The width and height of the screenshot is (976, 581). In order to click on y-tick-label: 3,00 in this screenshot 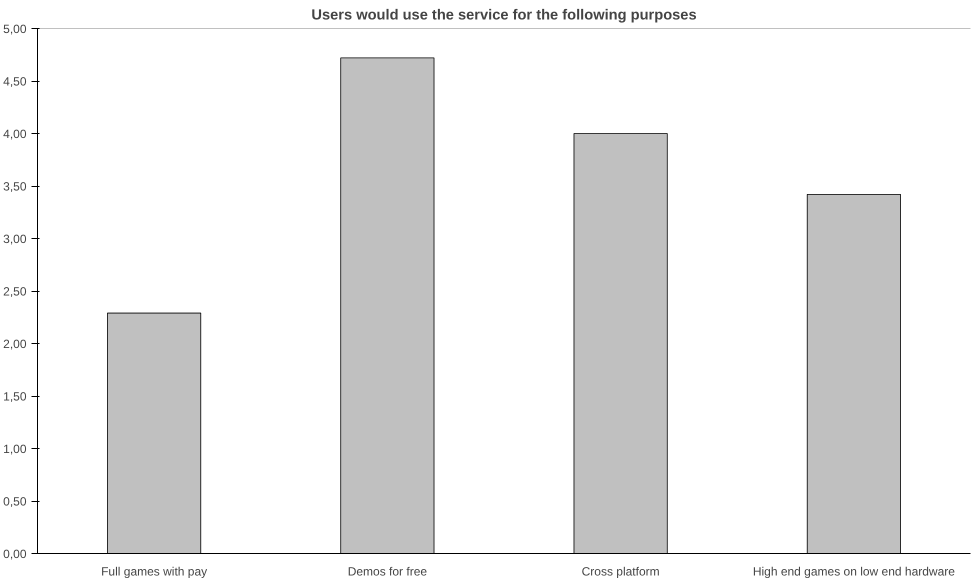, I will do `click(15, 239)`.